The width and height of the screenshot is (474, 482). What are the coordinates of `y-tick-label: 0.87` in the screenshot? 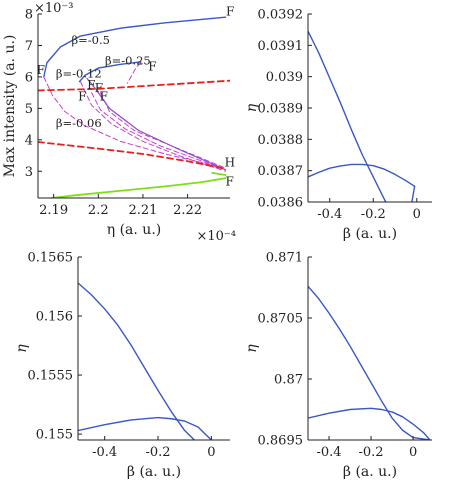 It's located at (288, 380).